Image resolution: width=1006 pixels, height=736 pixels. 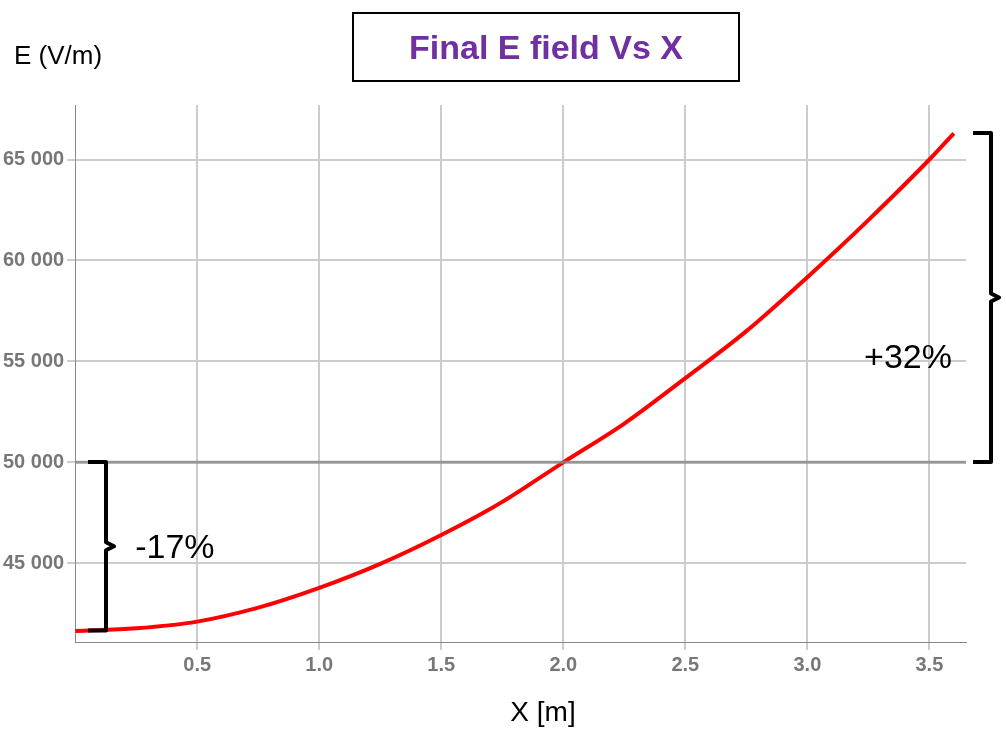 What do you see at coordinates (34, 359) in the screenshot?
I see `y-tick-label: 55 000` at bounding box center [34, 359].